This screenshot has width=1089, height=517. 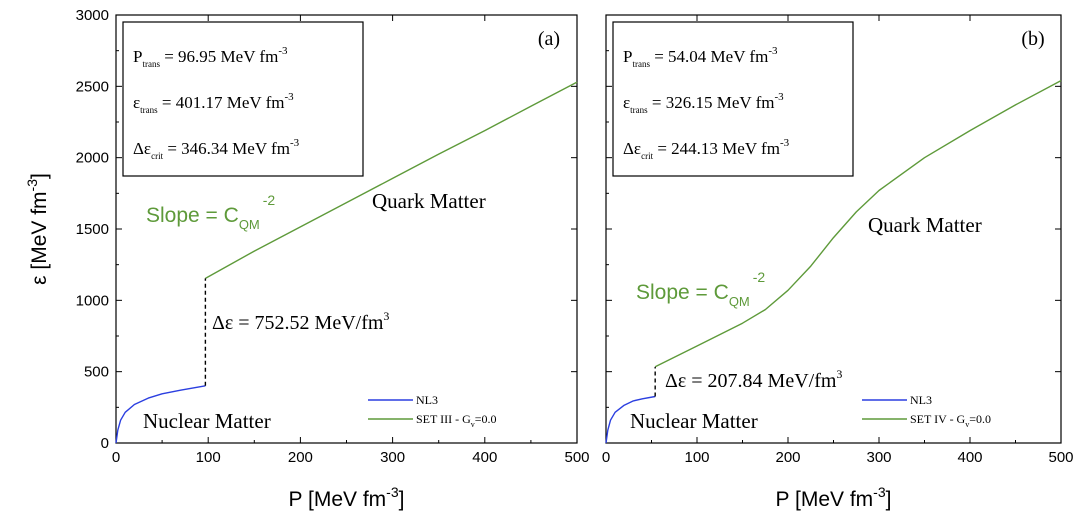 I want to click on y-tick-label: 0, so click(x=105, y=443).